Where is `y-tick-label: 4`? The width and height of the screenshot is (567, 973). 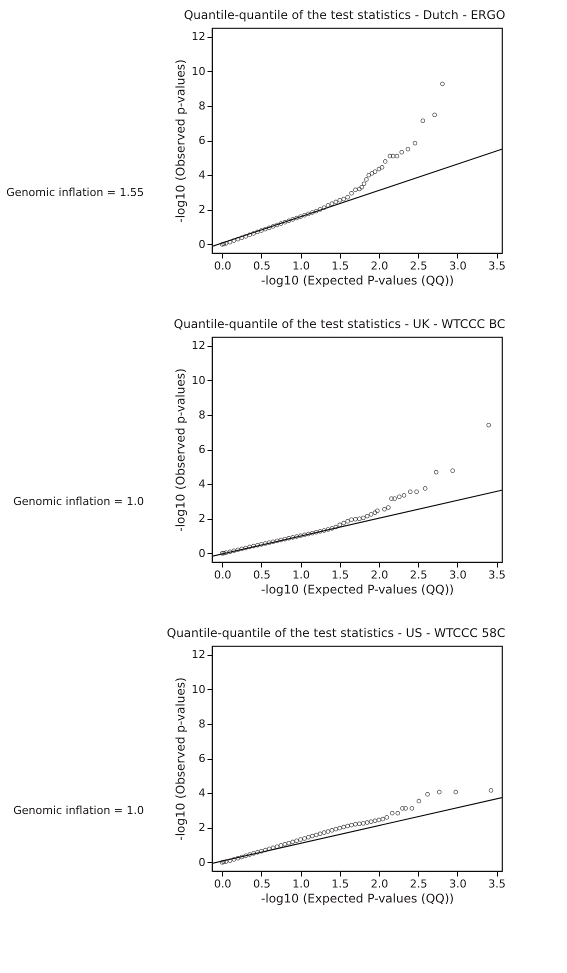
y-tick-label: 4 is located at coordinates (202, 484).